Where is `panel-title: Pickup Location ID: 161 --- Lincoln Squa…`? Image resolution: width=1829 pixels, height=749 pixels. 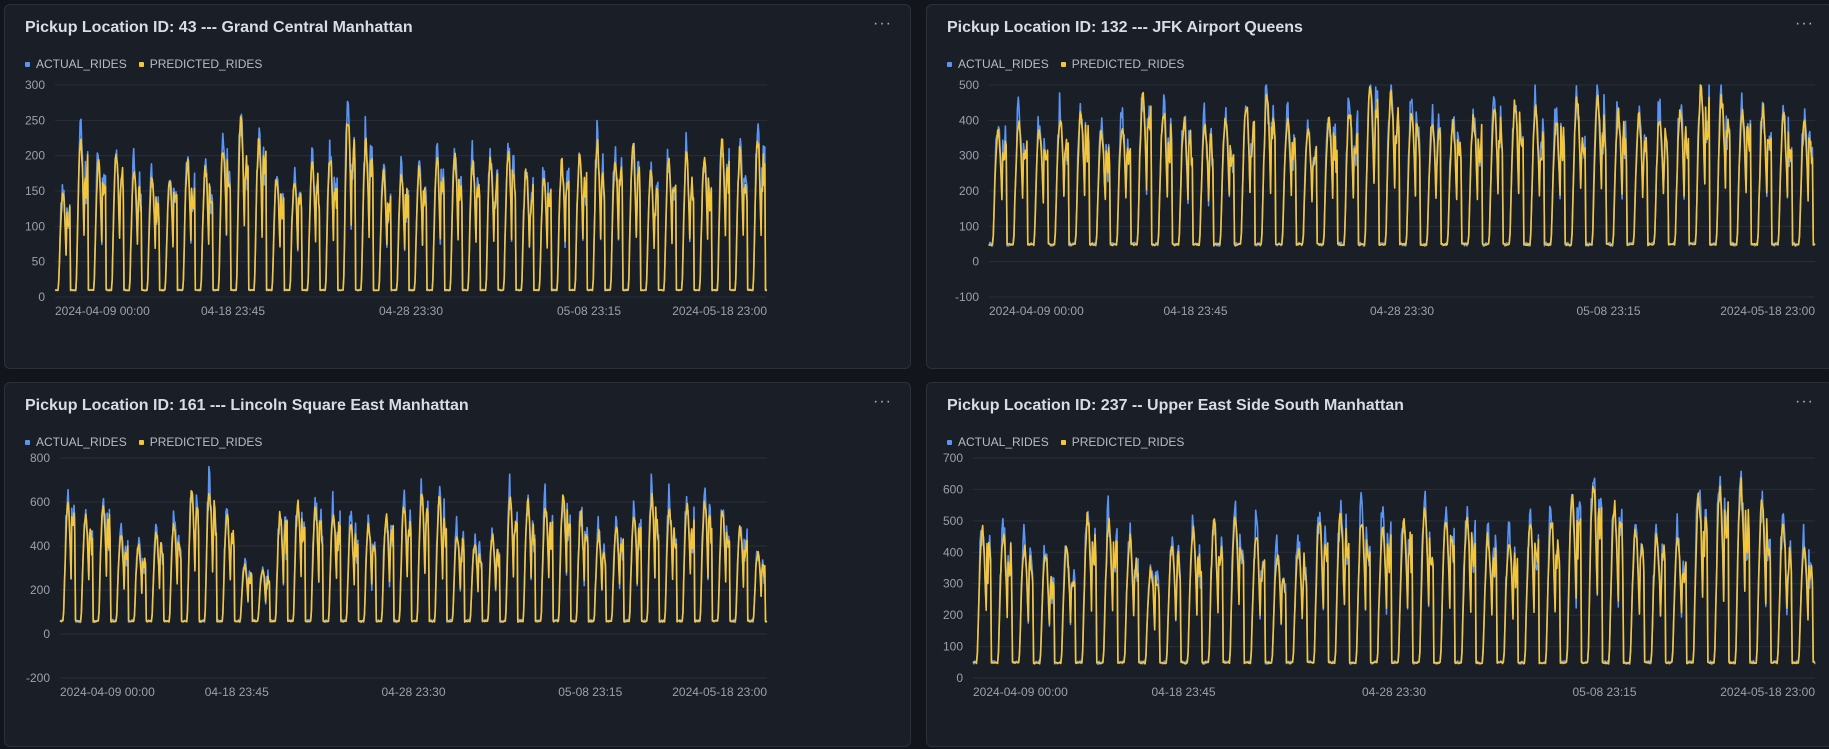 panel-title: Pickup Location ID: 161 --- Lincoln Squa… is located at coordinates (247, 405).